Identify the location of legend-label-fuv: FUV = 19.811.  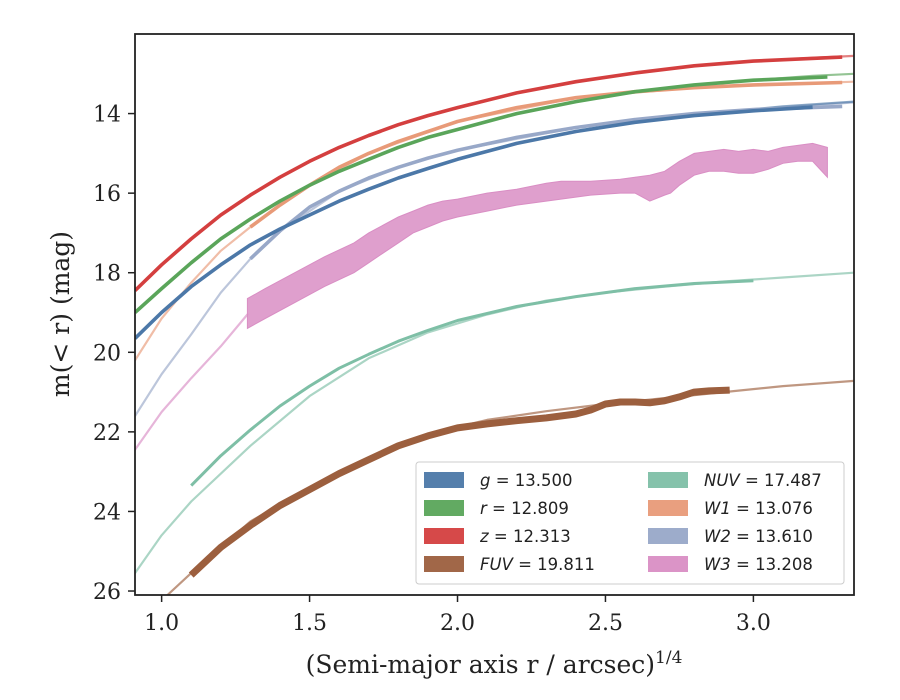
(537, 564).